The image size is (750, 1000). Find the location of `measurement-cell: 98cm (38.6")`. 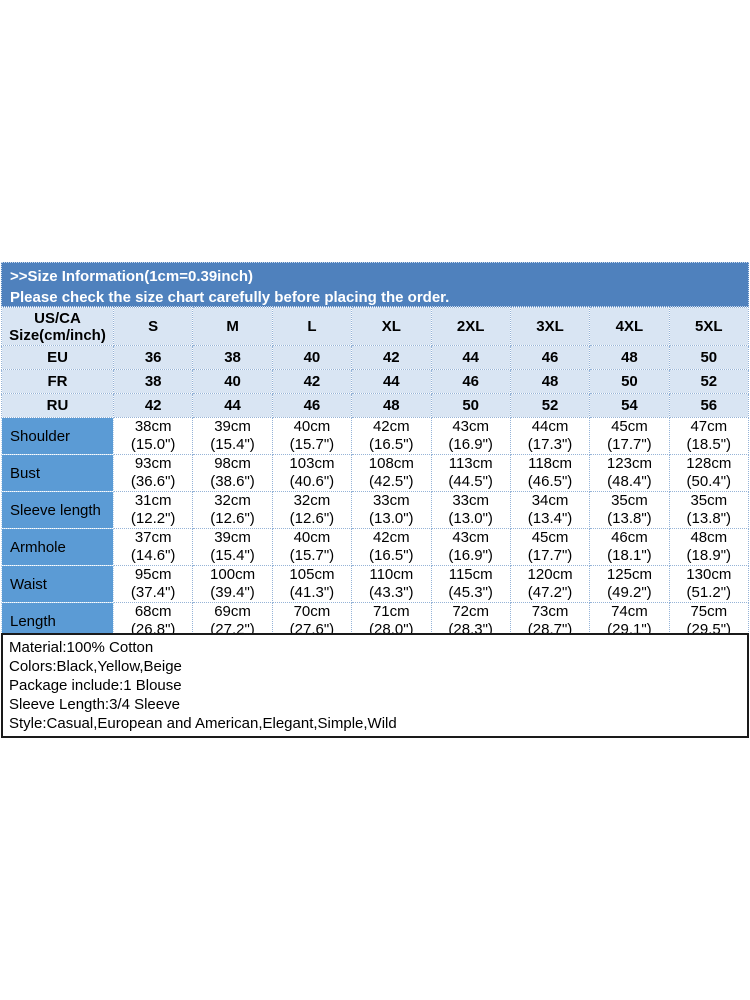

measurement-cell: 98cm (38.6") is located at coordinates (232, 473).